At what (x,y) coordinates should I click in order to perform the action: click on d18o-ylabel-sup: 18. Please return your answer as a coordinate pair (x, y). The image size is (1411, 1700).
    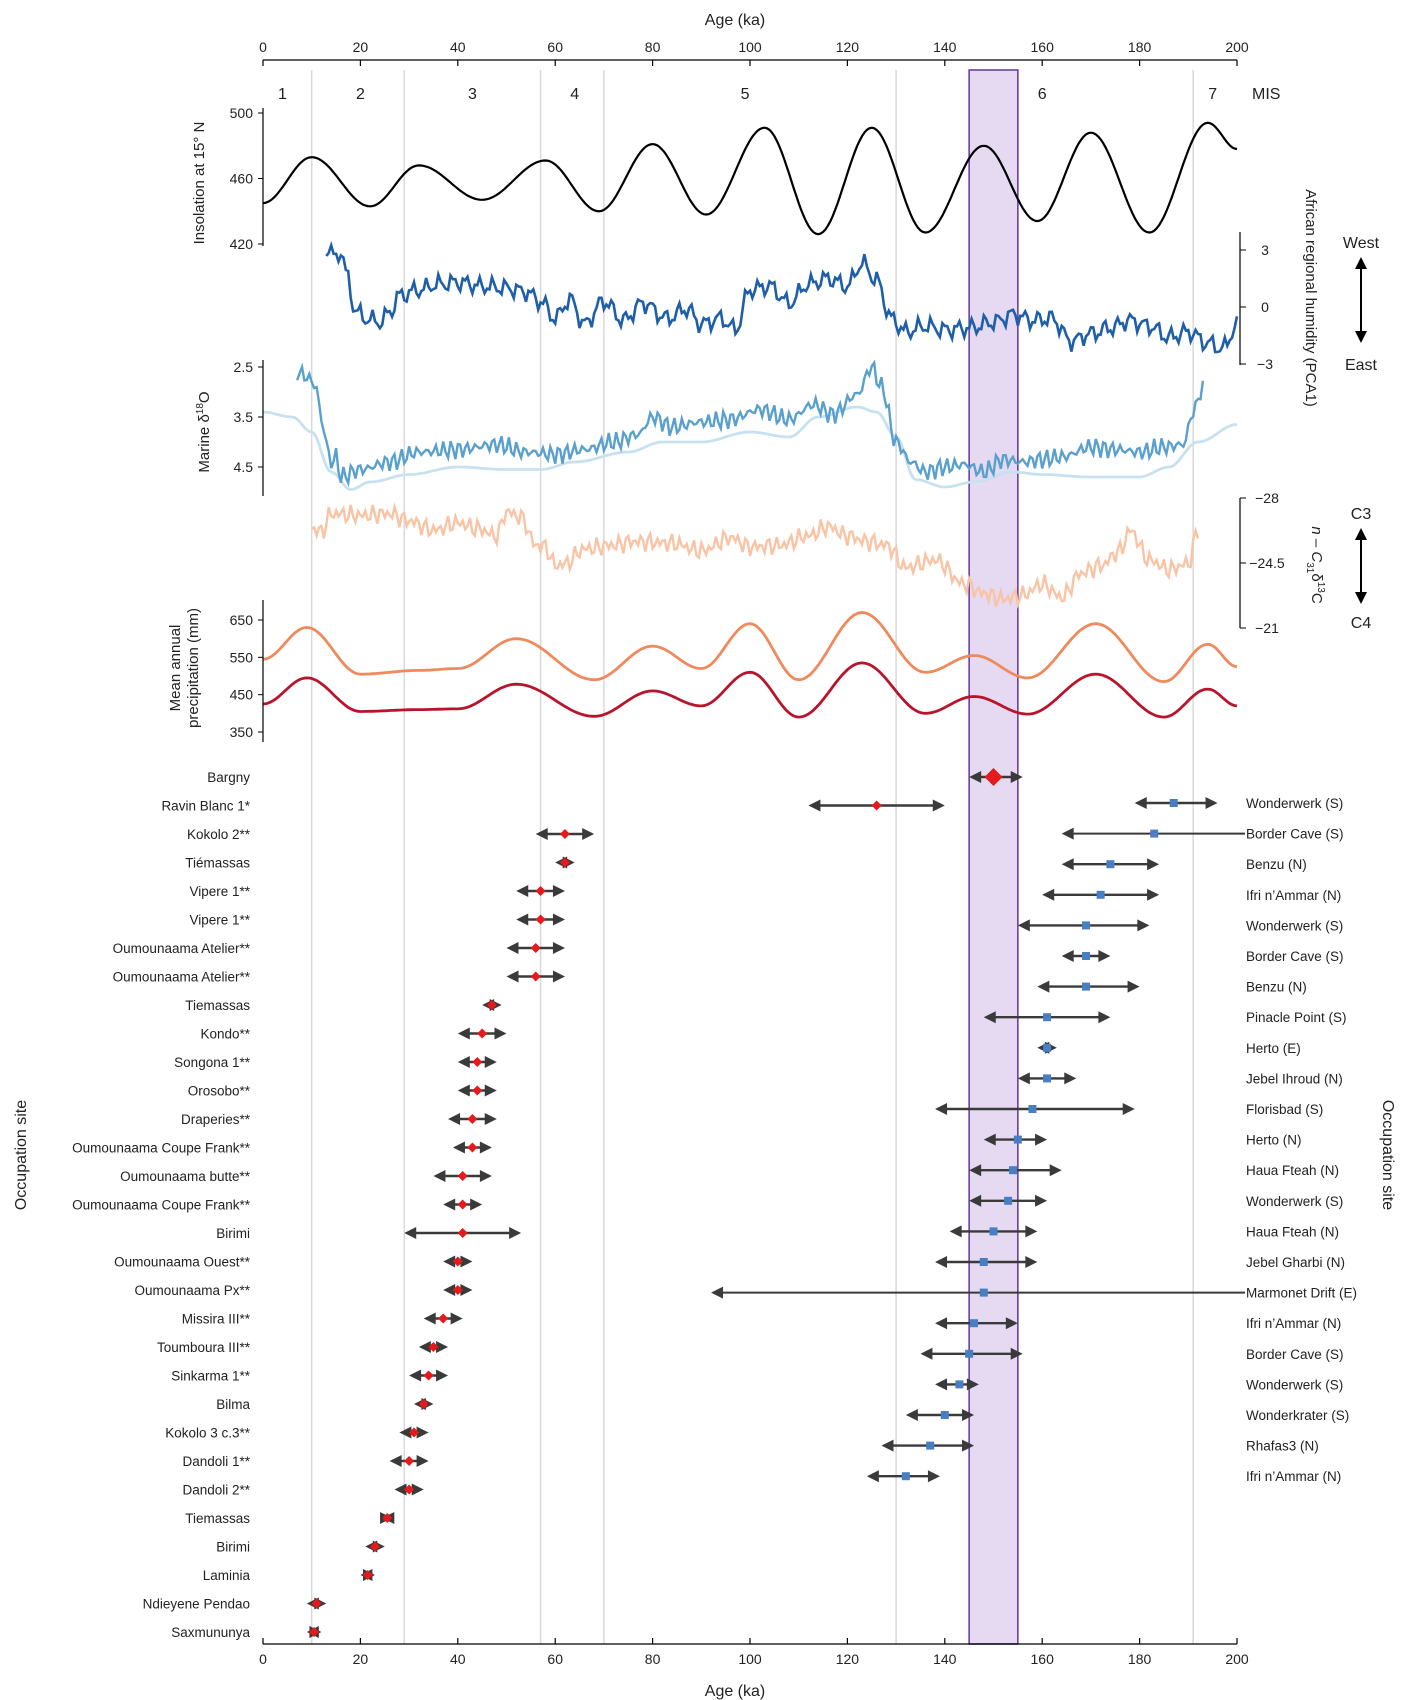
    Looking at the image, I should click on (200, 409).